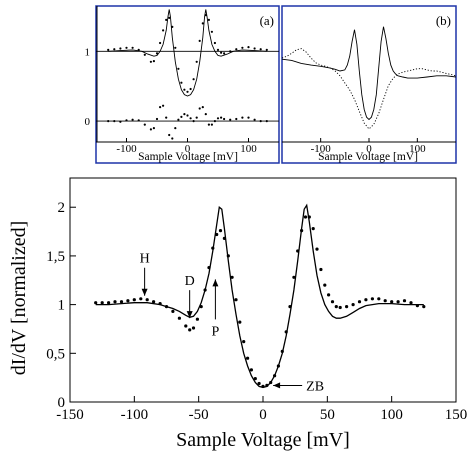  Describe the element at coordinates (391, 415) in the screenshot. I see `main-x-tick-label-5: 100` at that location.